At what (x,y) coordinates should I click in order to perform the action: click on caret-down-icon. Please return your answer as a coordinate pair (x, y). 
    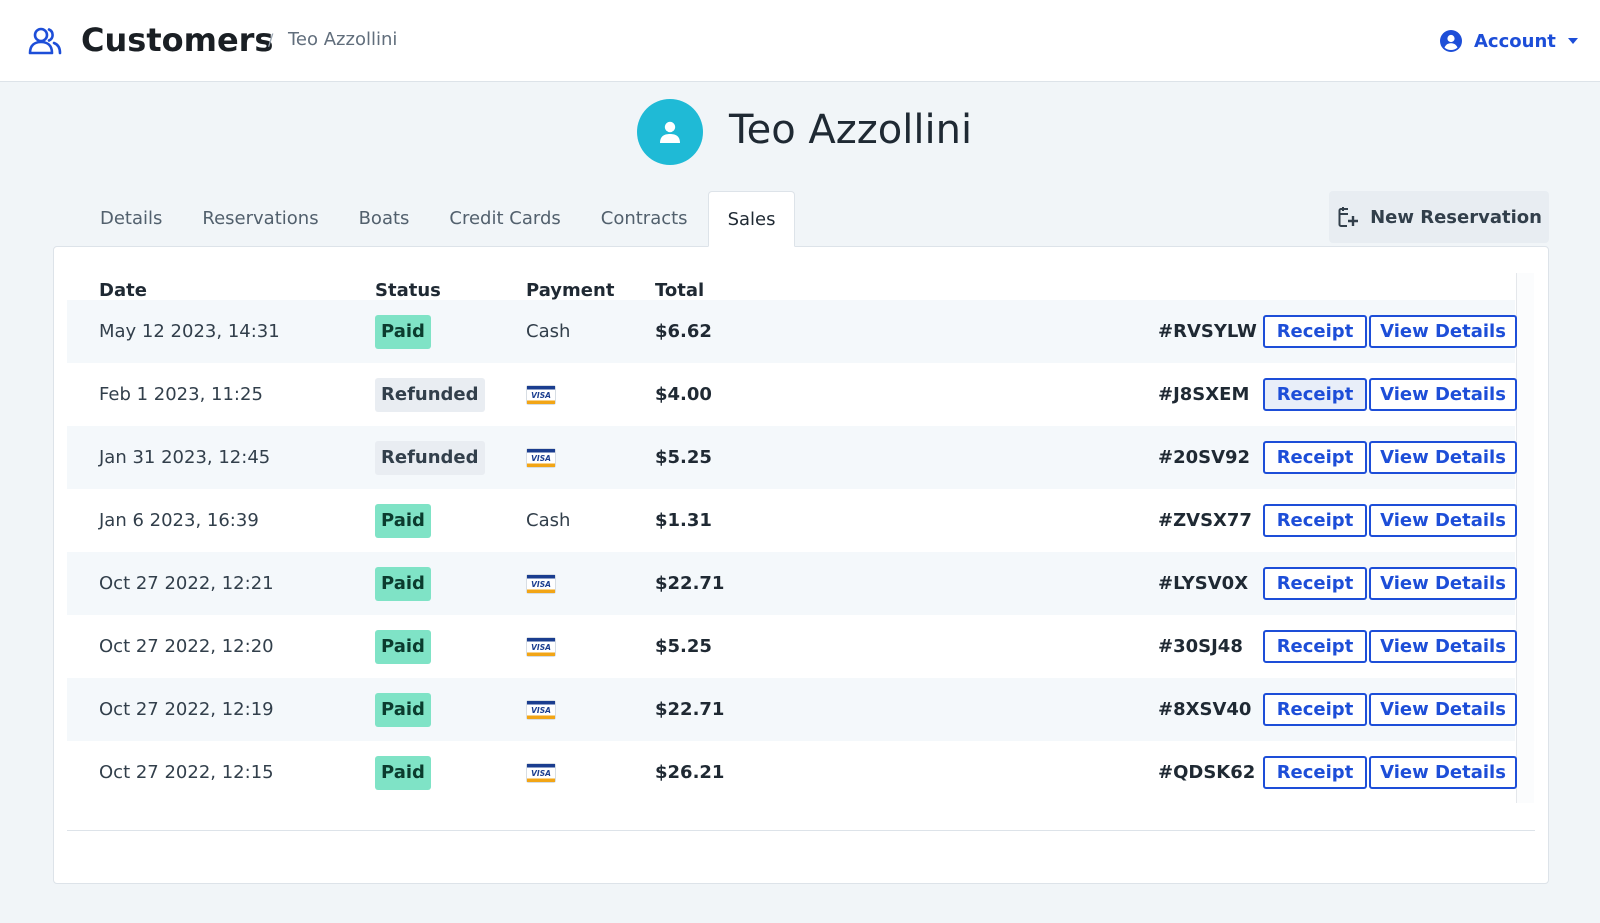
    Looking at the image, I should click on (1572, 41).